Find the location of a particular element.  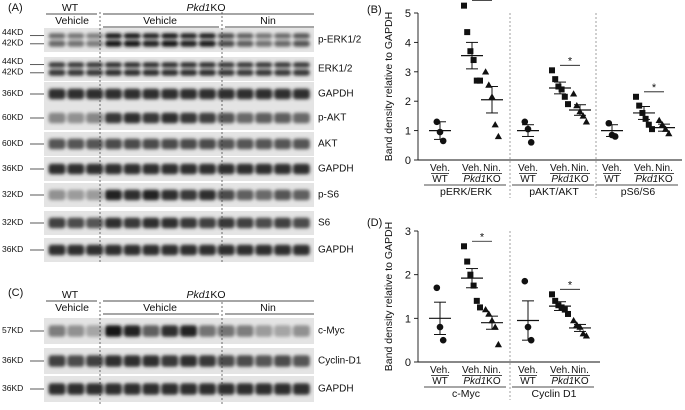

protein-label: p-AKT is located at coordinates (332, 117).